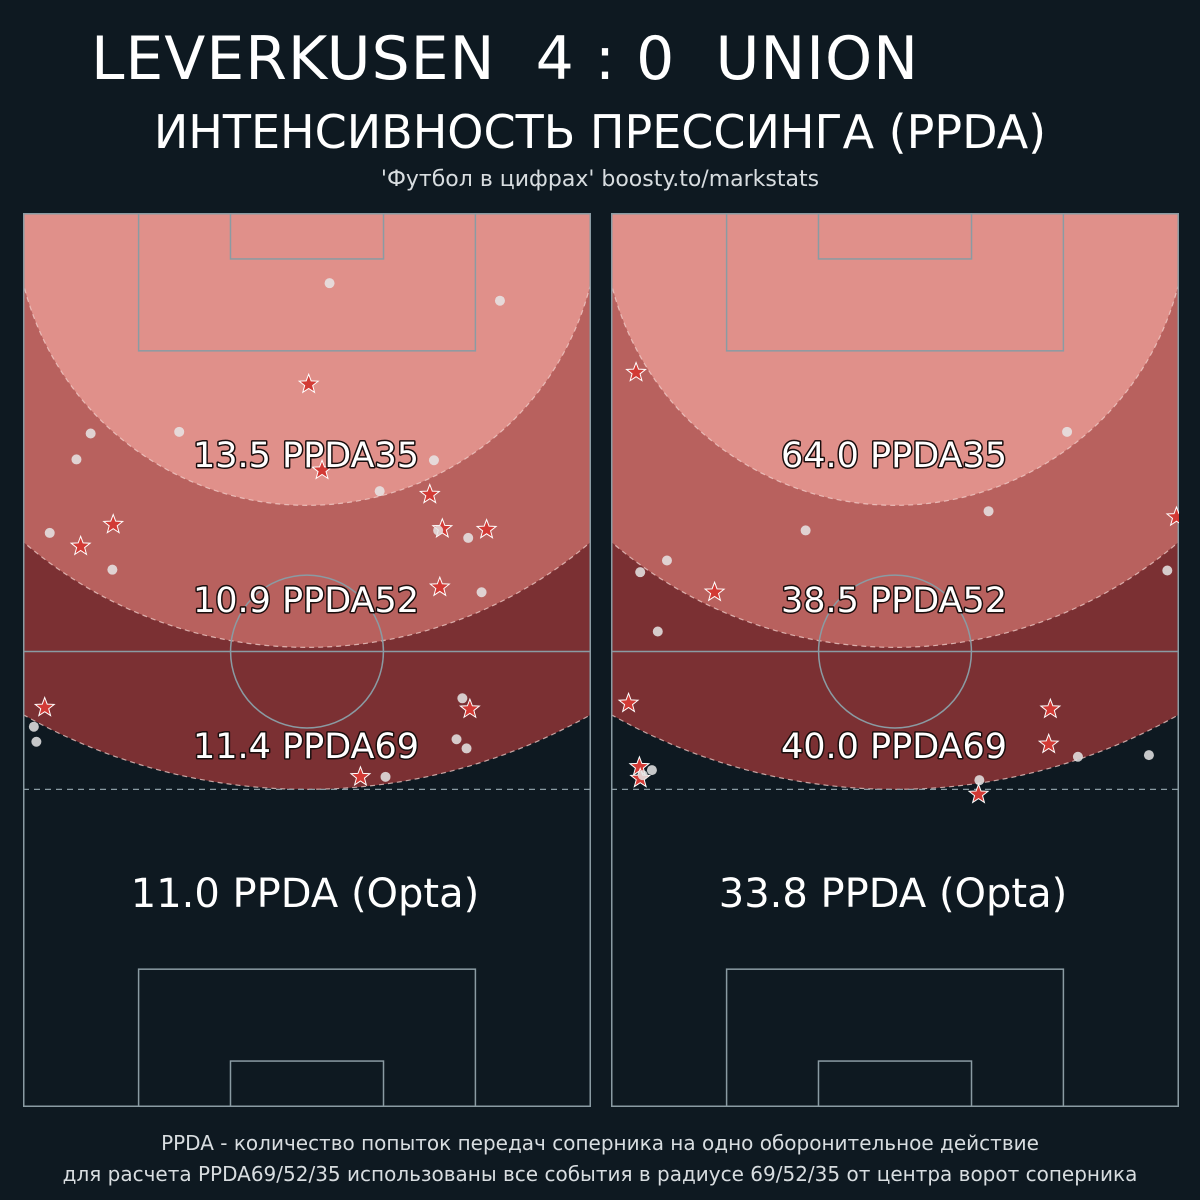 The height and width of the screenshot is (1200, 1200). Describe the element at coordinates (894, 601) in the screenshot. I see `zone-label-ppda52: 38.5 PPDA52` at that location.